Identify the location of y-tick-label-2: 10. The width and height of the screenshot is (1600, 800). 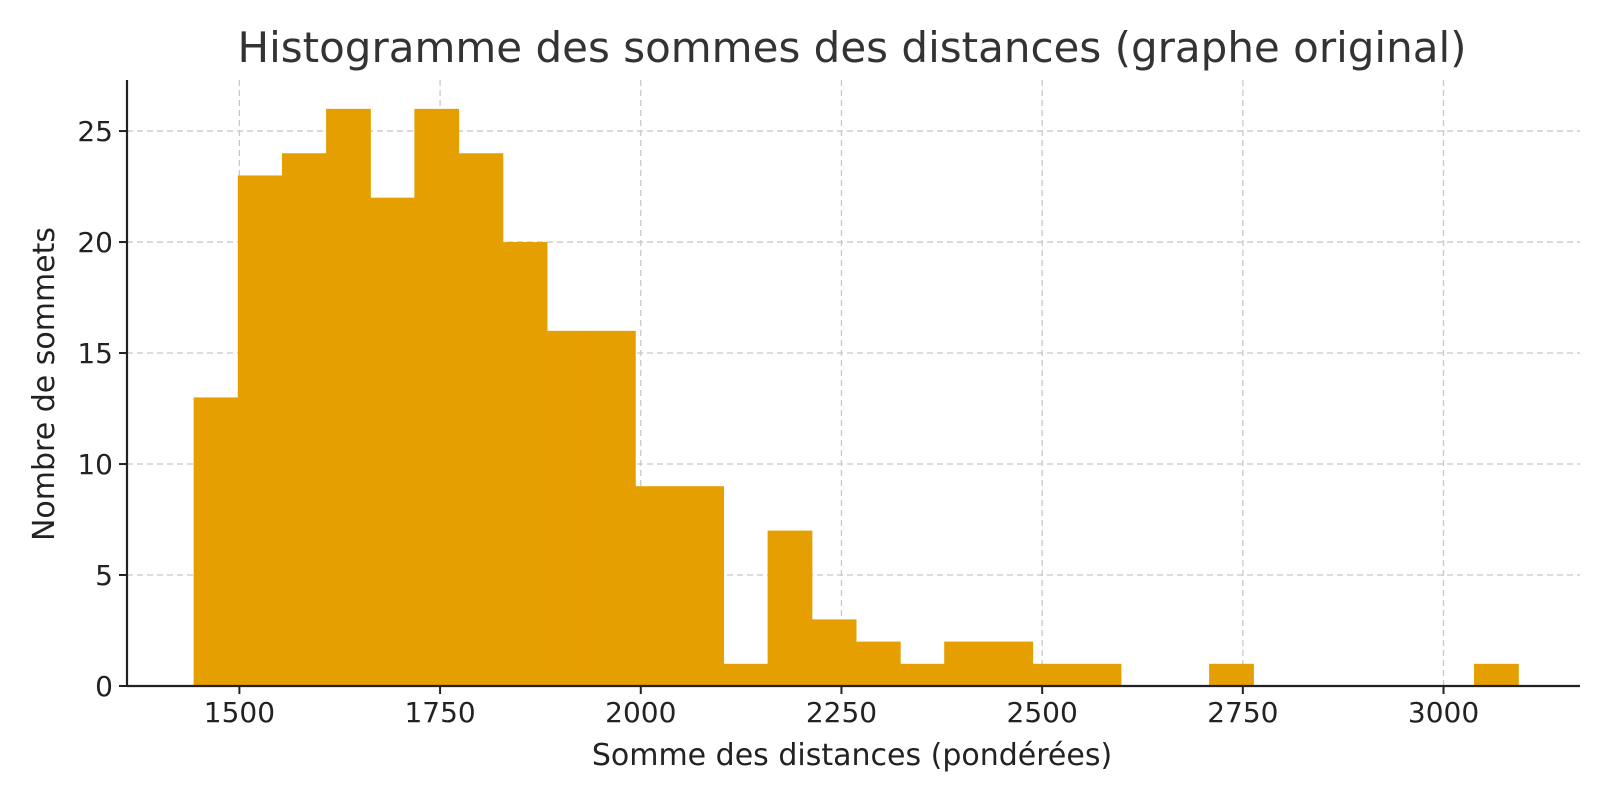
(95, 464).